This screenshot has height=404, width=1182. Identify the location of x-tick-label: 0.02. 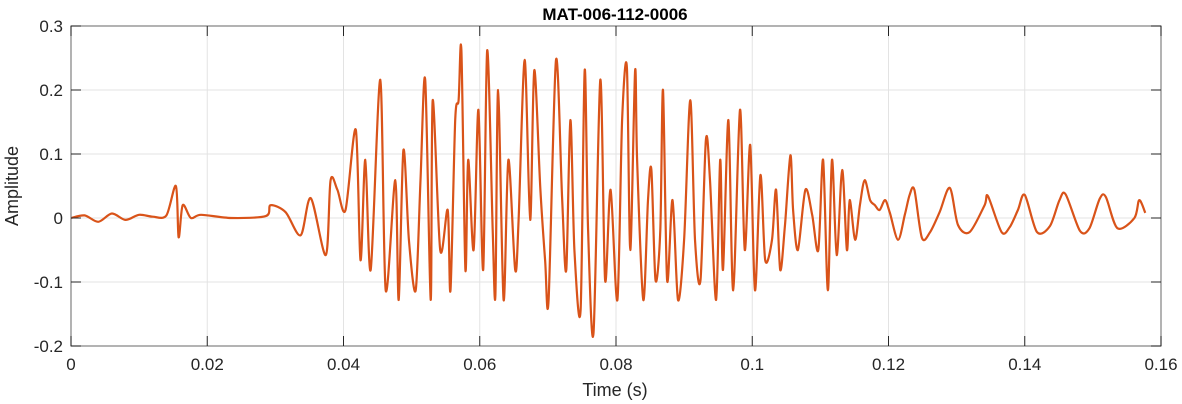
(207, 364).